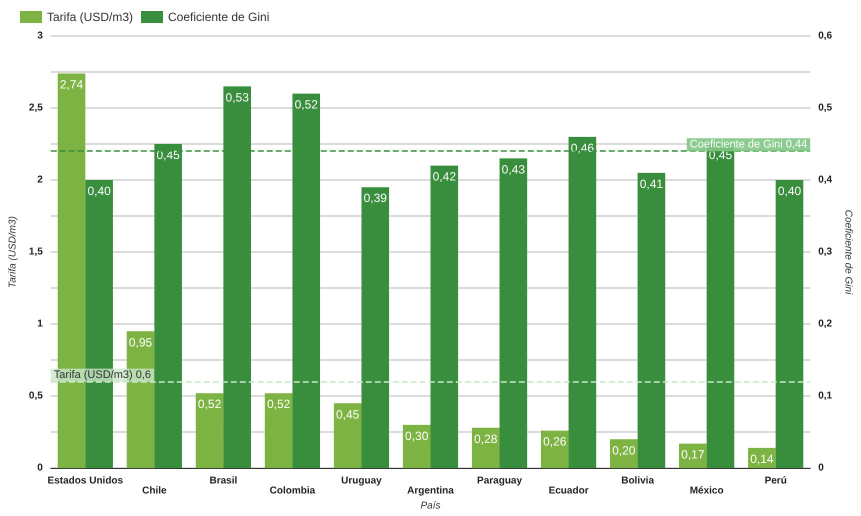 Image resolution: width=861 pixels, height=516 pixels. I want to click on y2-tick-label: 0,4, so click(825, 180).